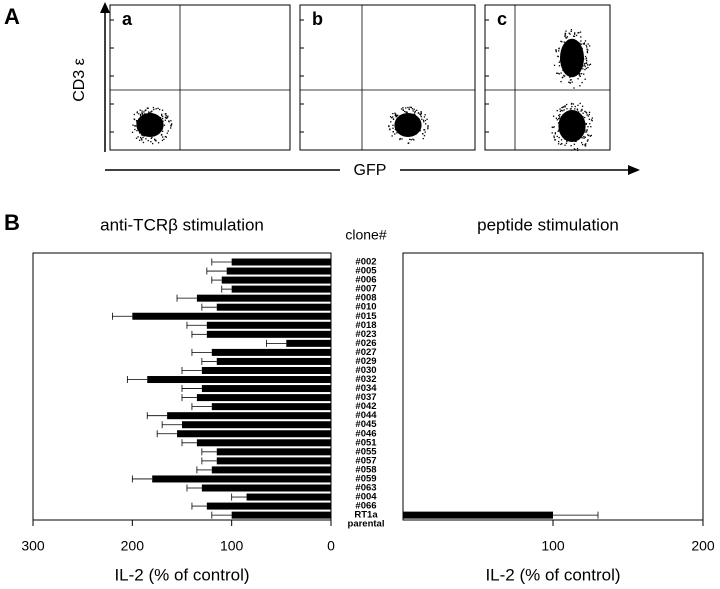 The width and height of the screenshot is (720, 589). Describe the element at coordinates (365, 460) in the screenshot. I see `category-label: #057` at that location.